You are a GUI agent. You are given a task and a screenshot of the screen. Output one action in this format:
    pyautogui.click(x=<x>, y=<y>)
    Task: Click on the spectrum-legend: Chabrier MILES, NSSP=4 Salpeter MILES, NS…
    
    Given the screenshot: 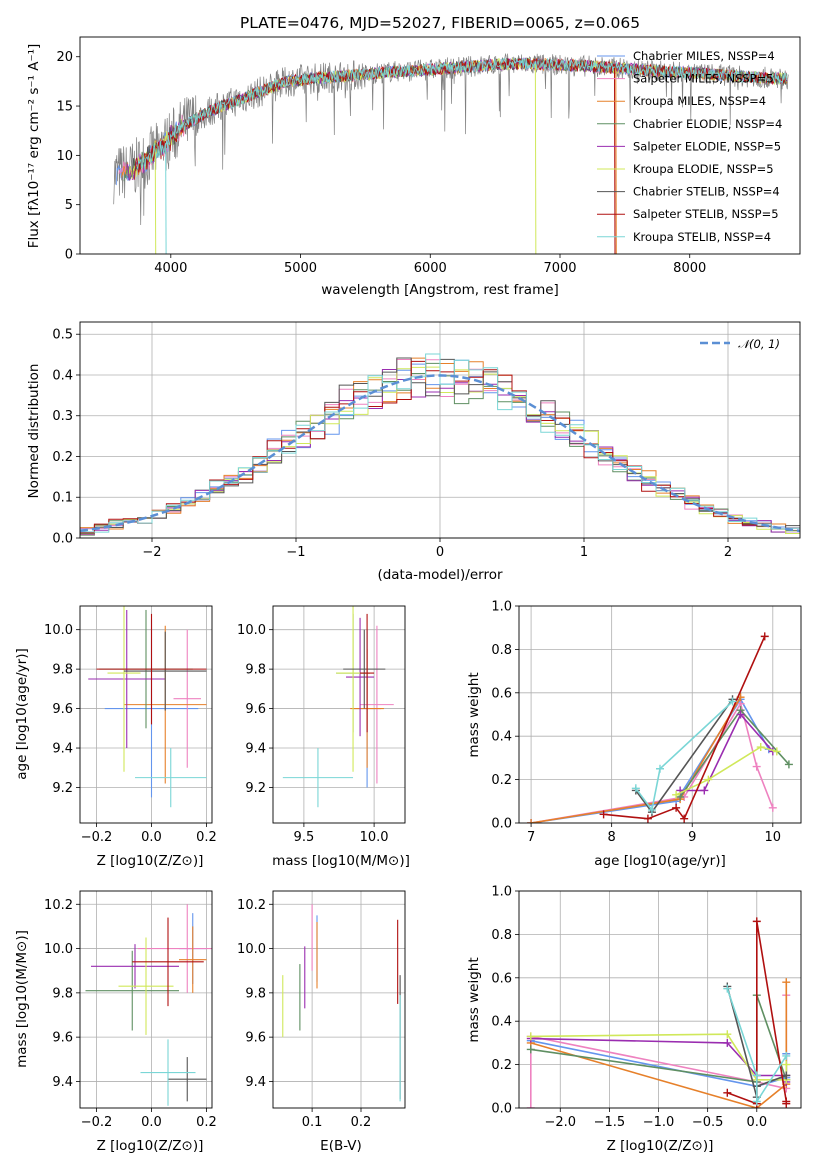 What is the action you would take?
    pyautogui.click(x=689, y=146)
    